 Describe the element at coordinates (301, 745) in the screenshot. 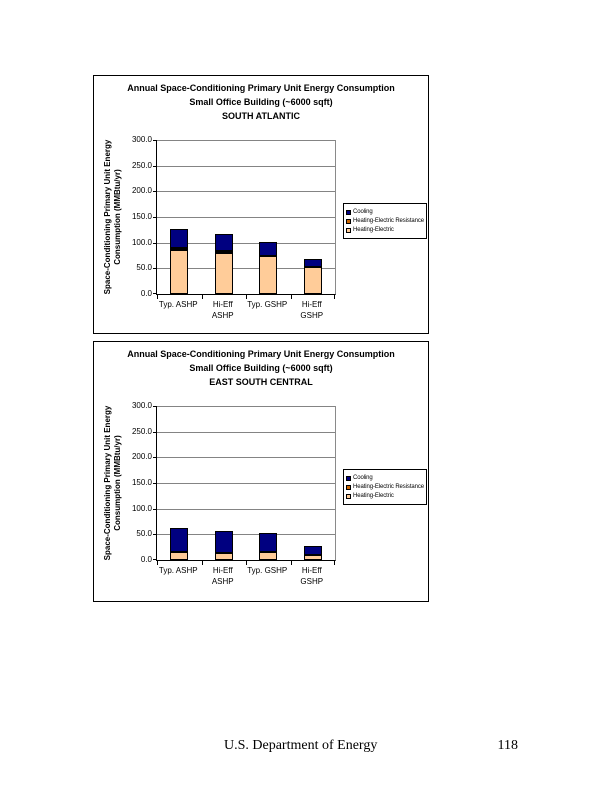

I see `footer-text: U.S. Department of Energy` at that location.